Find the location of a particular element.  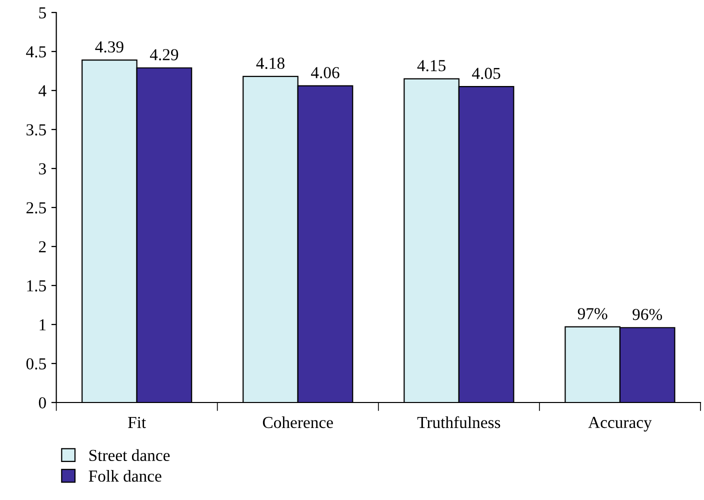

data-label: 4.15 is located at coordinates (431, 66).